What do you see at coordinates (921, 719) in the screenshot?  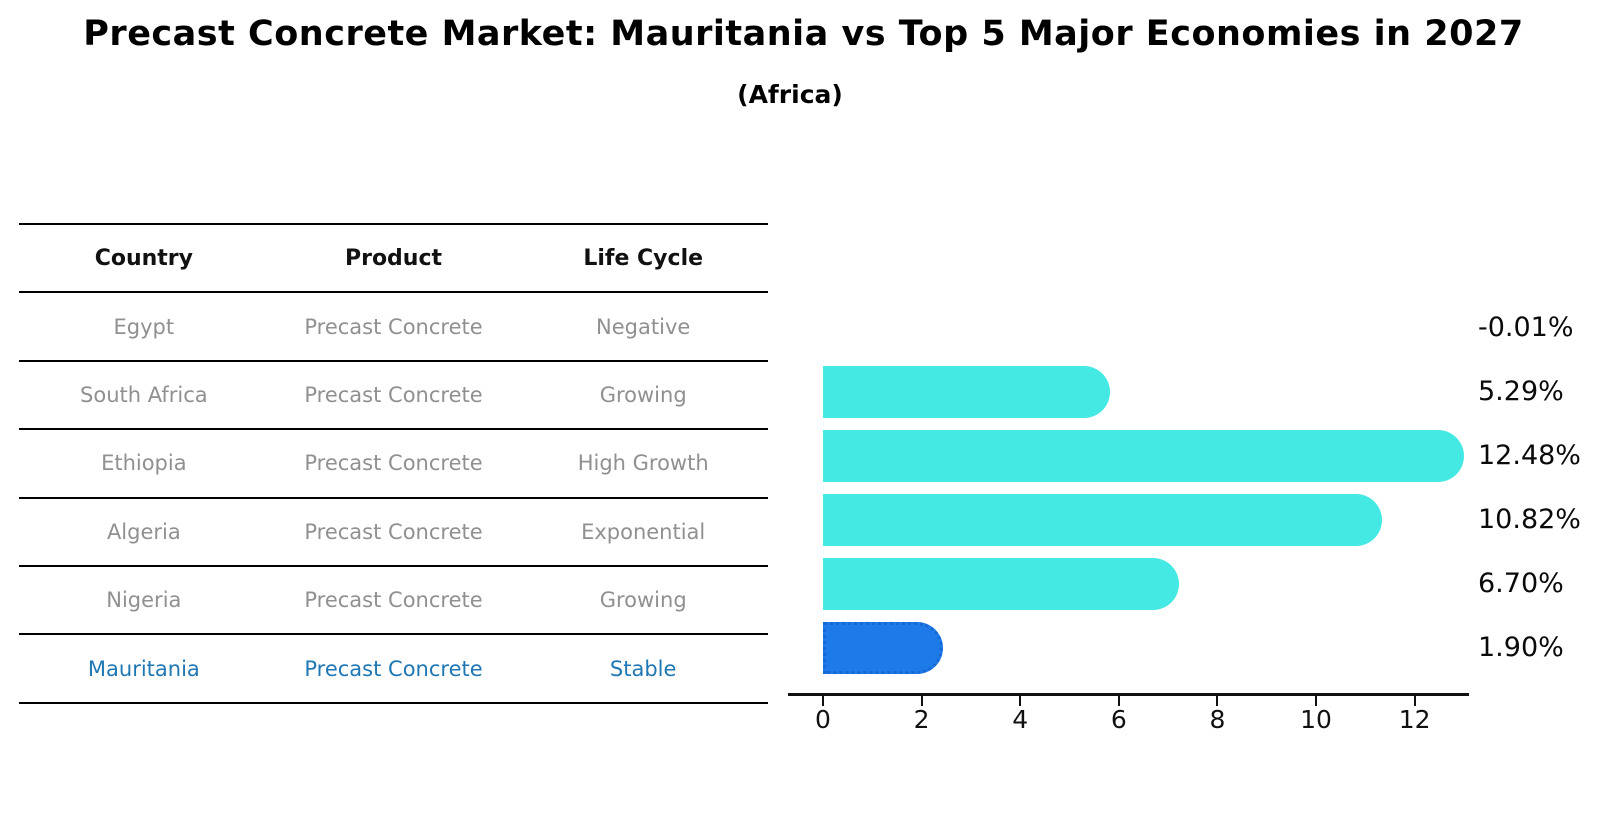 I see `x-axis-tick-label: 2` at bounding box center [921, 719].